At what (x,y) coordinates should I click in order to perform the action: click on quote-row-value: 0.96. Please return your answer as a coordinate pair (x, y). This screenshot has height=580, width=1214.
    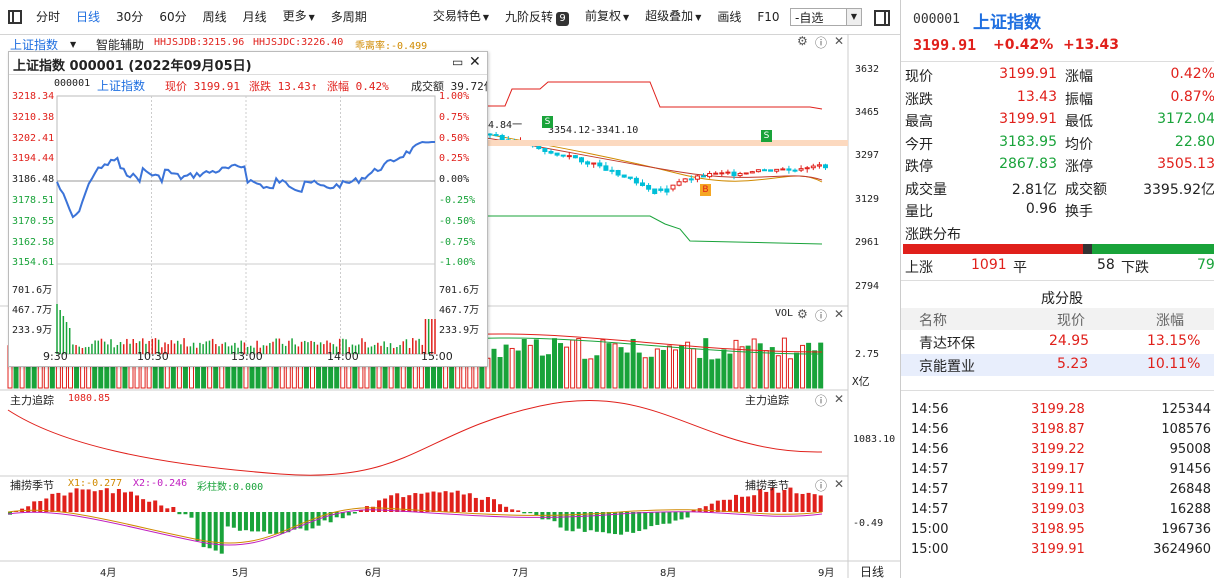
    Looking at the image, I should click on (1041, 209).